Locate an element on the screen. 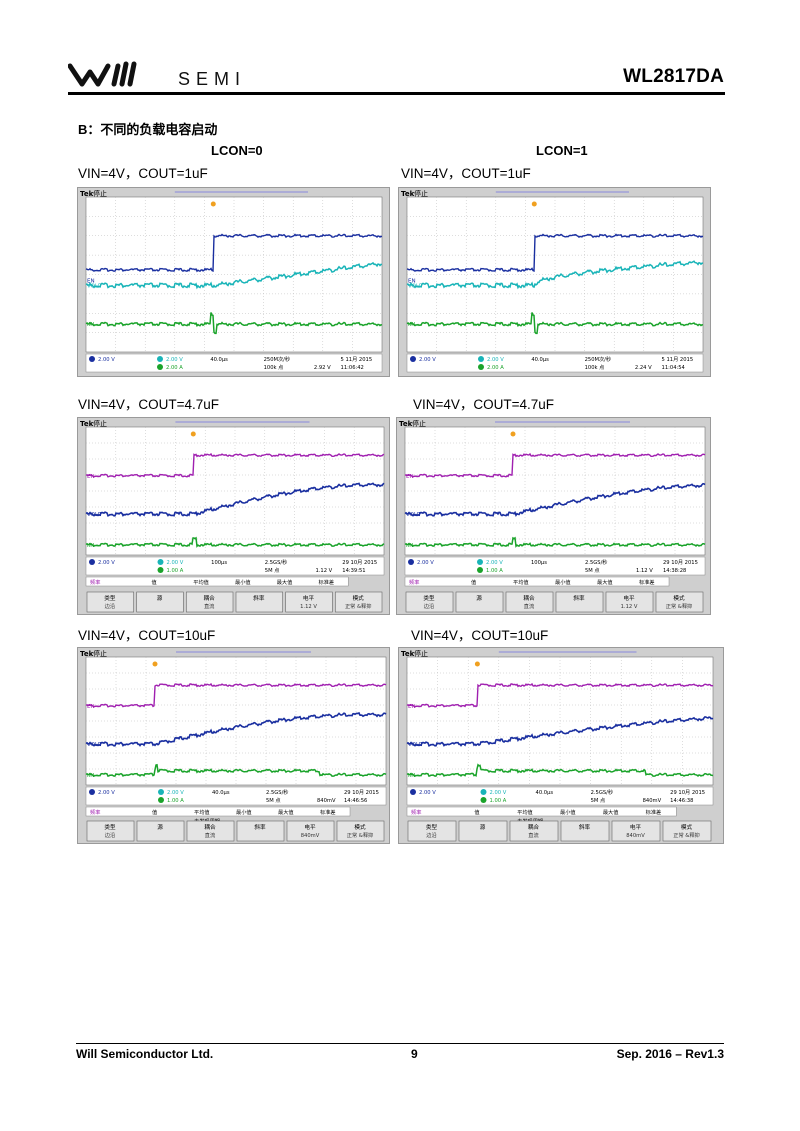 The width and height of the screenshot is (800, 1131). softkey-value: 1.12 V is located at coordinates (308, 607).